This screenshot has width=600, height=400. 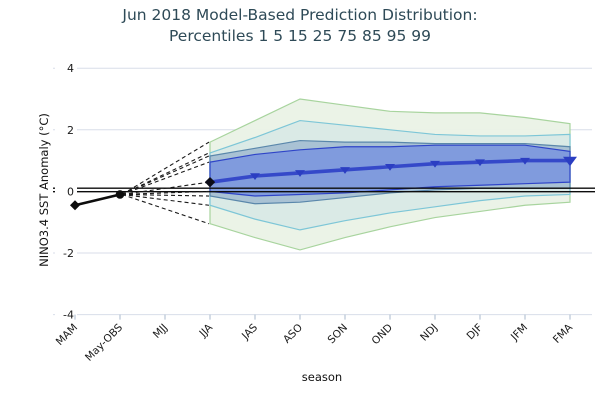 I want to click on x-tick-label: DJF, so click(x=474, y=332).